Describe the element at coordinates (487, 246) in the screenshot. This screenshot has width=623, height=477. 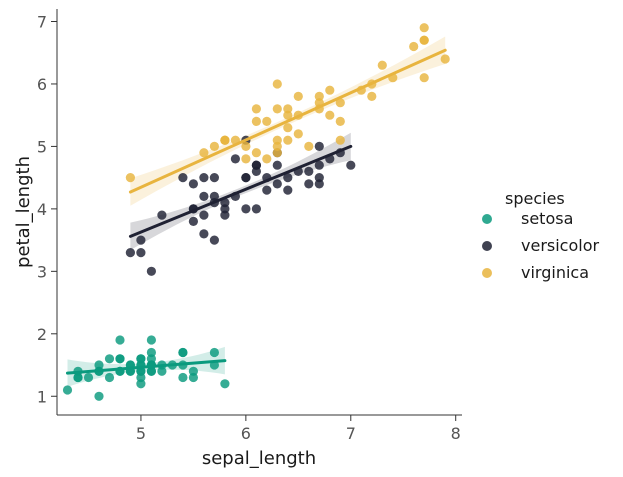
I see `legend-marker-versicolor` at that location.